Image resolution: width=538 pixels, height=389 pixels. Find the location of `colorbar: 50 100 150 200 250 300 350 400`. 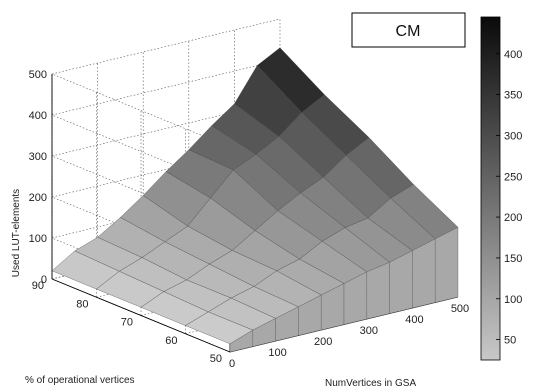

colorbar: 50 100 150 200 250 300 350 400 is located at coordinates (501, 188).